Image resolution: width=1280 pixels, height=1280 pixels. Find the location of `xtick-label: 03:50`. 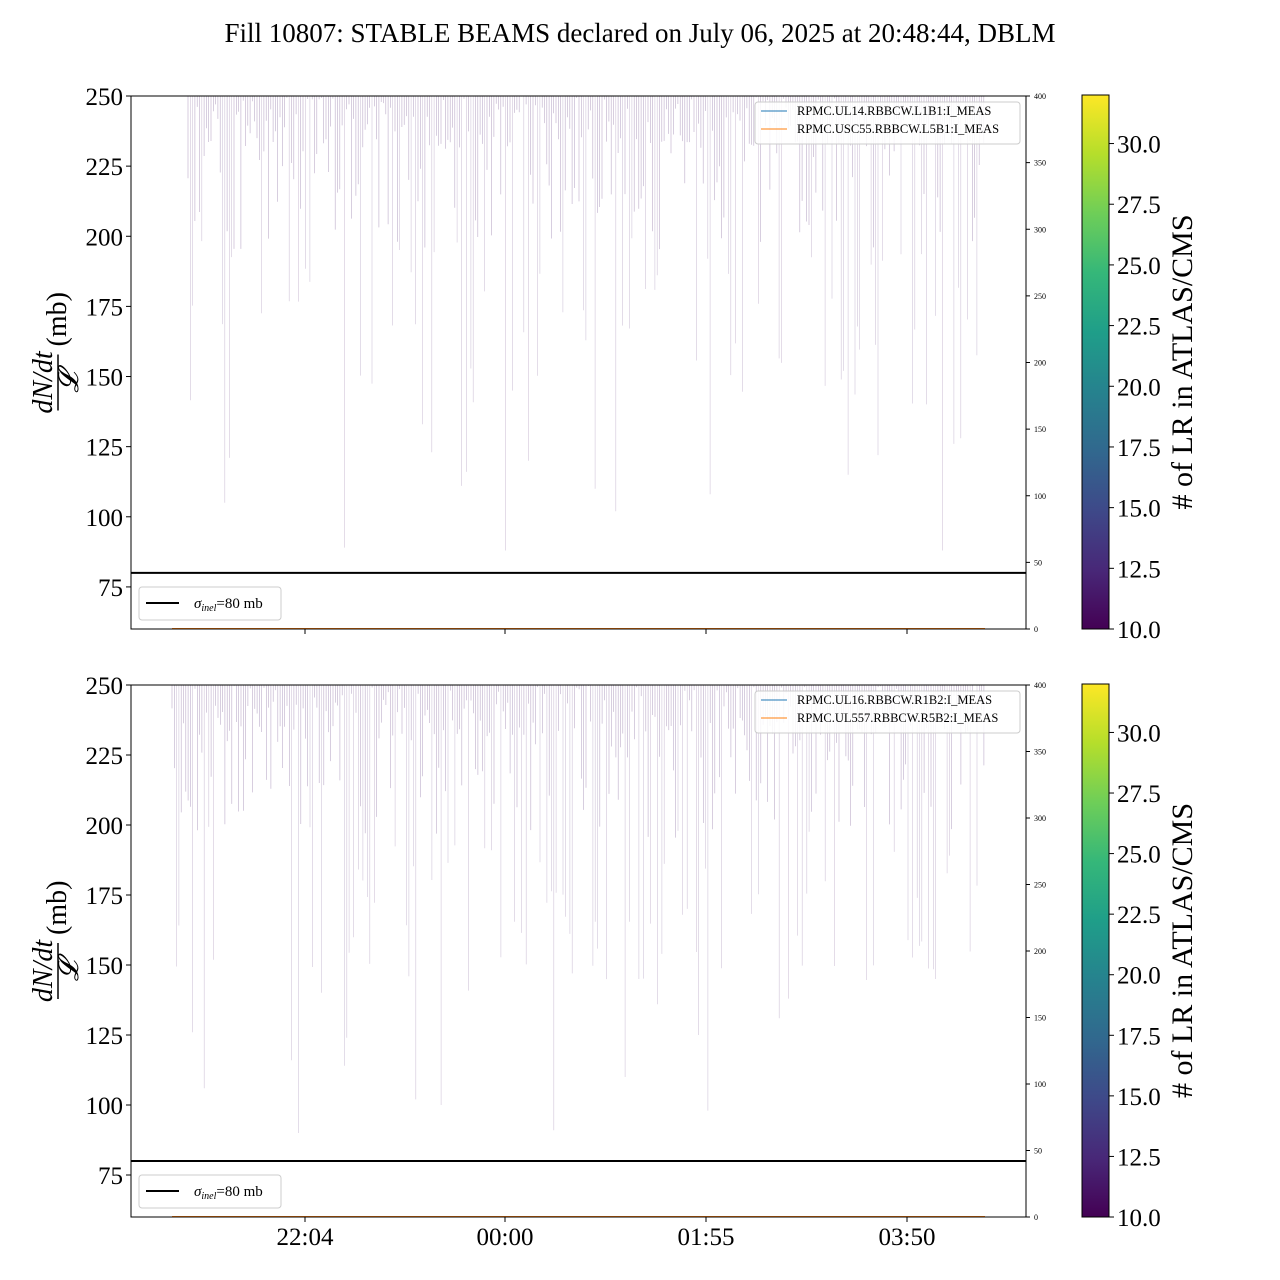

xtick-label: 03:50 is located at coordinates (907, 1237).